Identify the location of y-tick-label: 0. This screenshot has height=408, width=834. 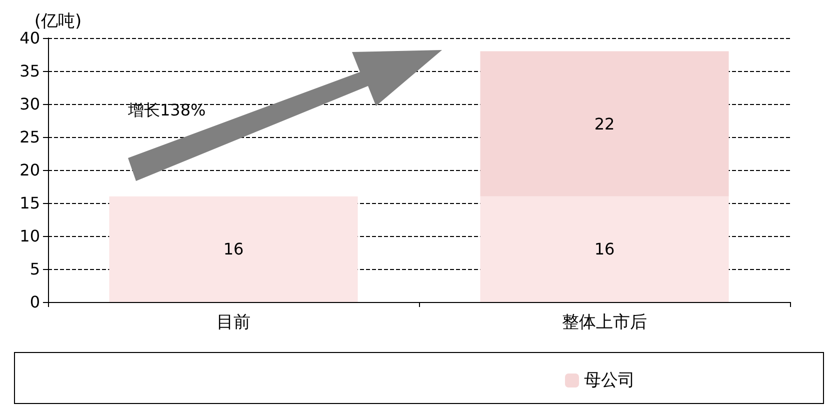
(35, 302).